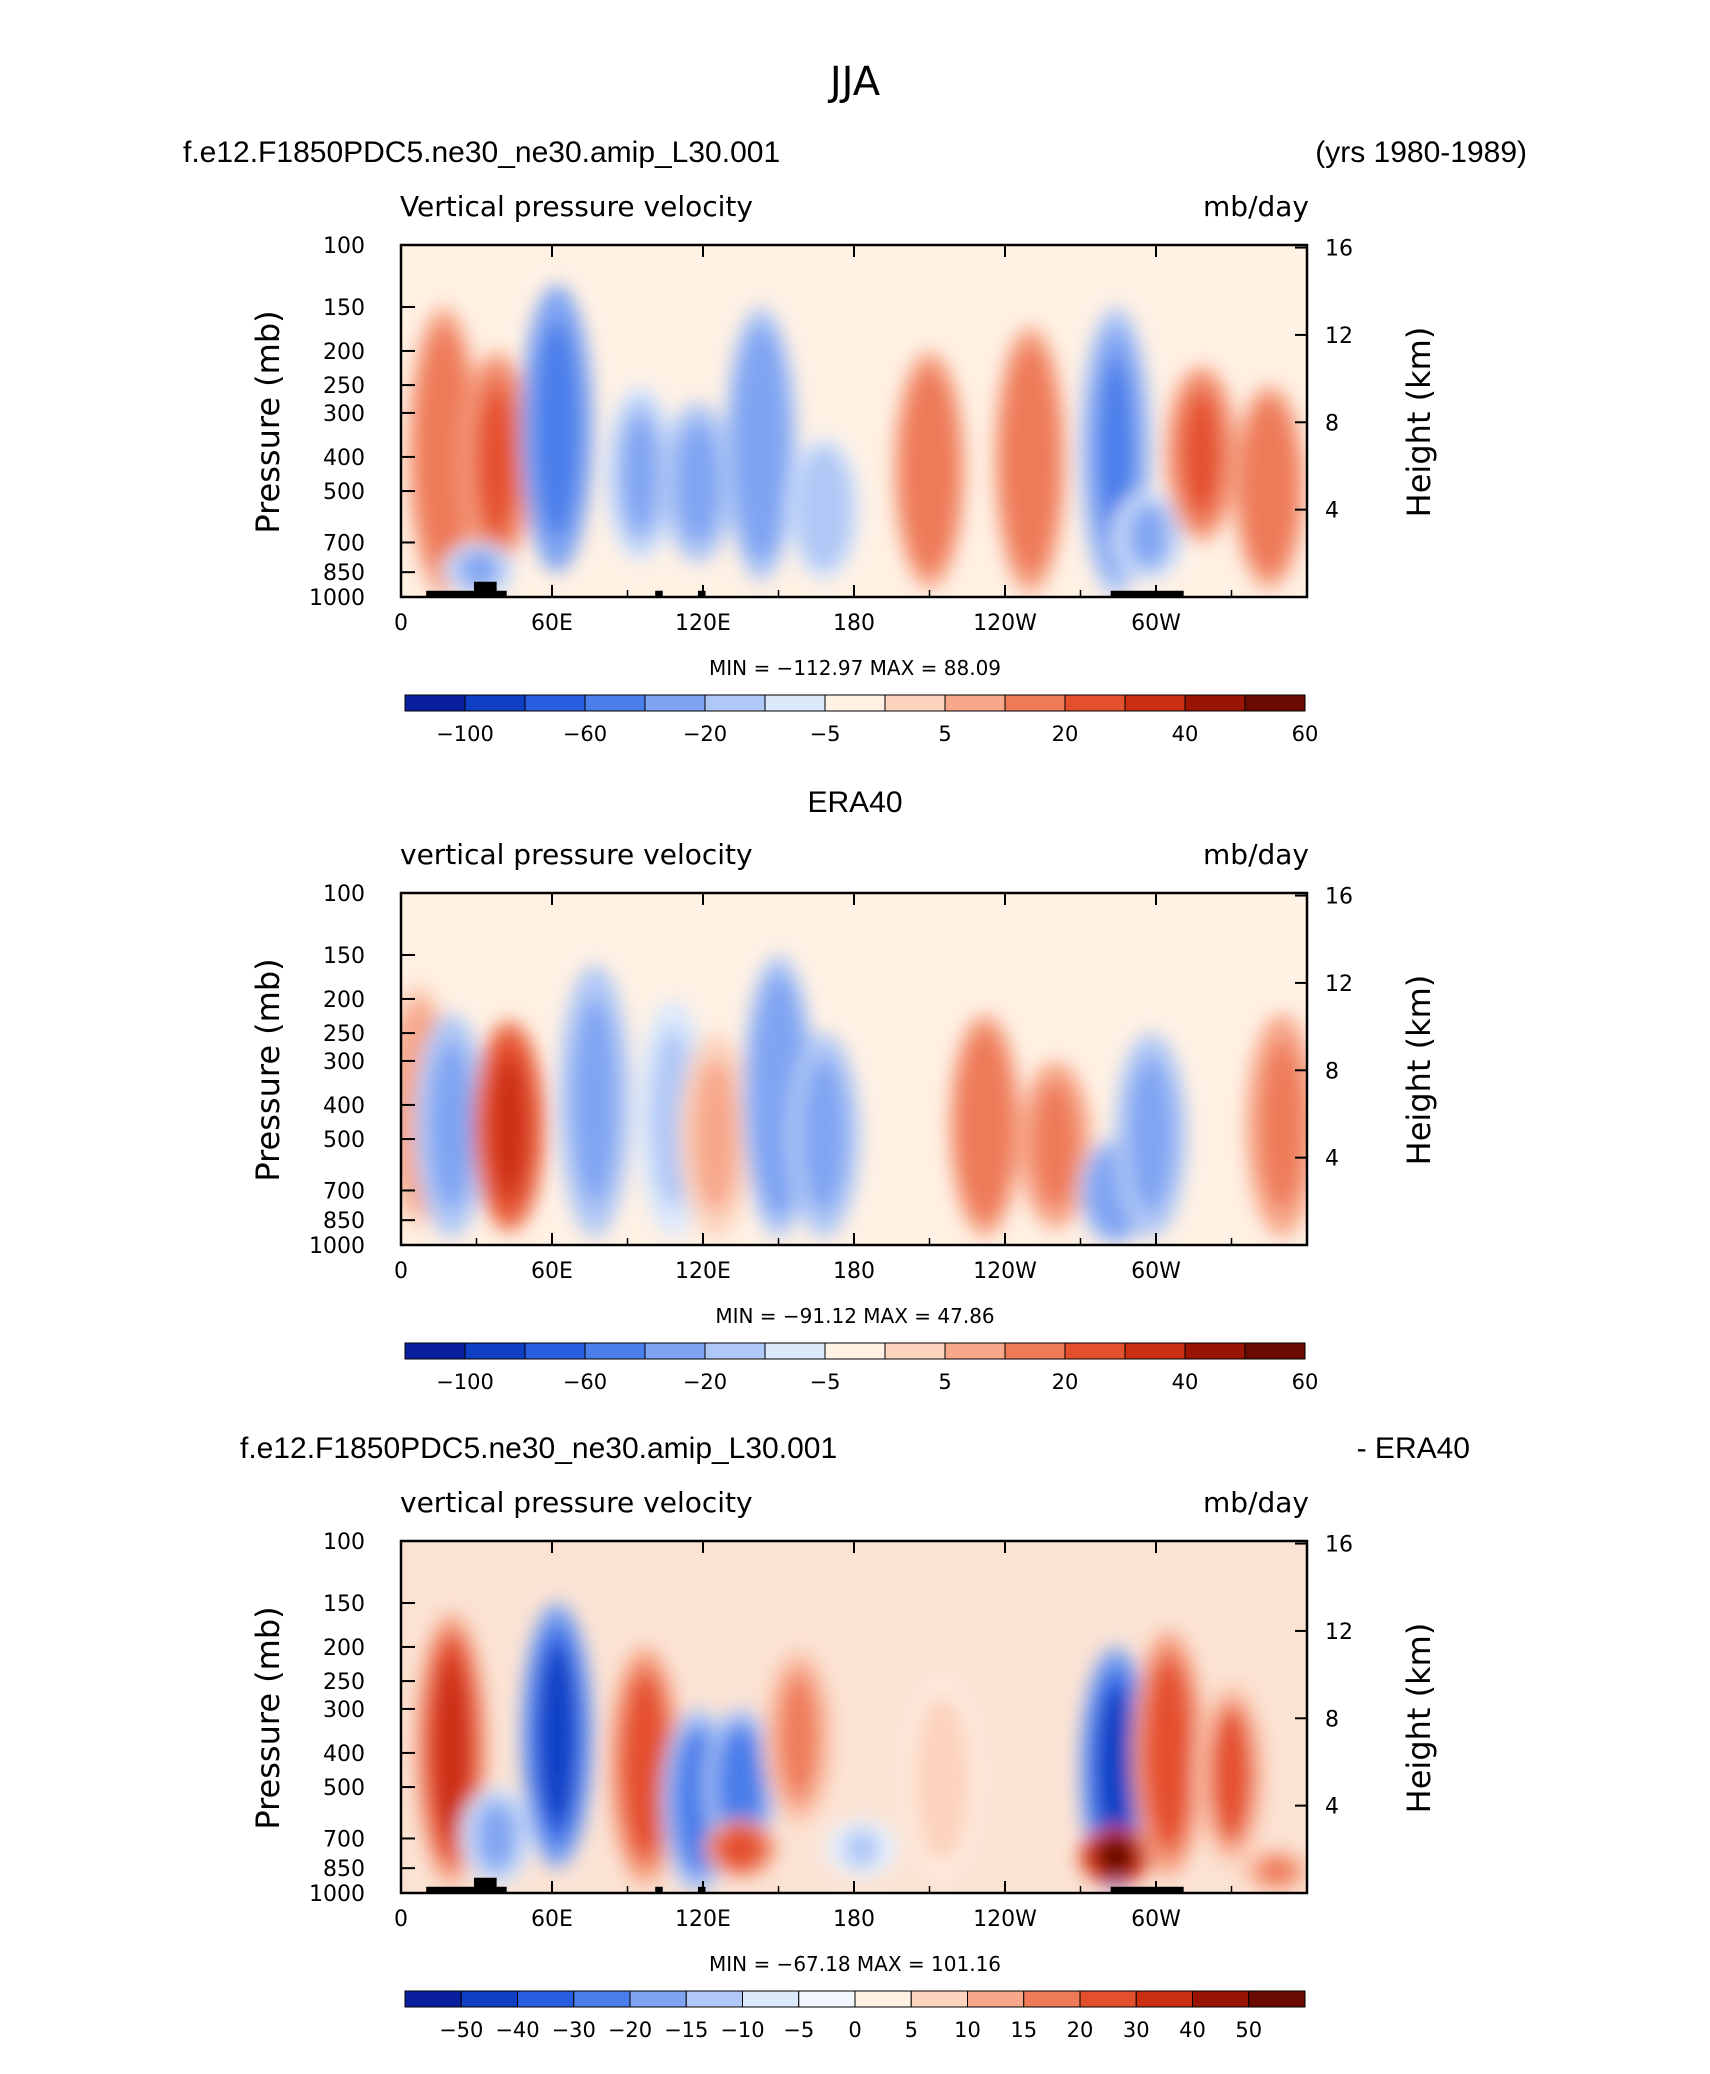 The height and width of the screenshot is (2074, 1710). Describe the element at coordinates (967, 2030) in the screenshot. I see `colorbar-label: 10` at that location.